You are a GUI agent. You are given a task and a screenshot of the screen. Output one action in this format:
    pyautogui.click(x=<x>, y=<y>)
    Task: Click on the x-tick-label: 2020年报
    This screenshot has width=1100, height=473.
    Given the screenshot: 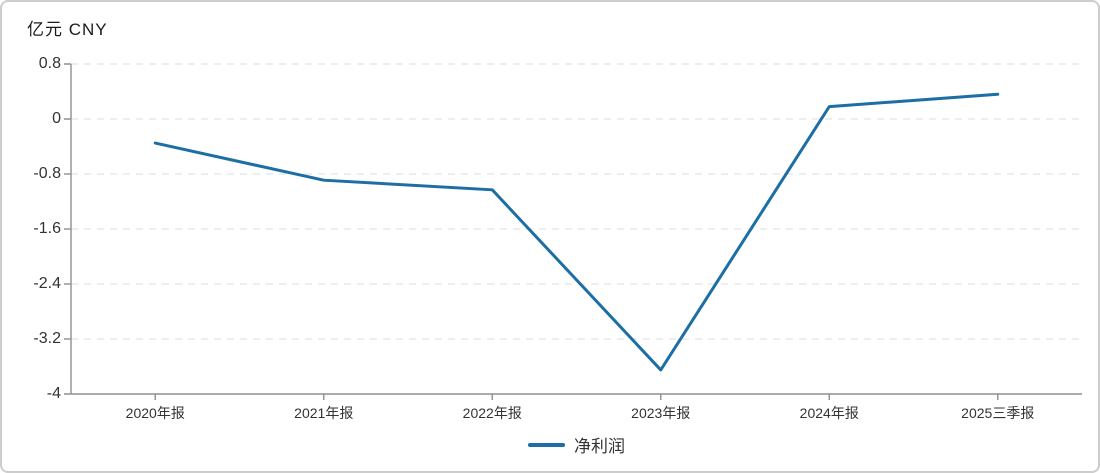 What is the action you would take?
    pyautogui.click(x=155, y=413)
    